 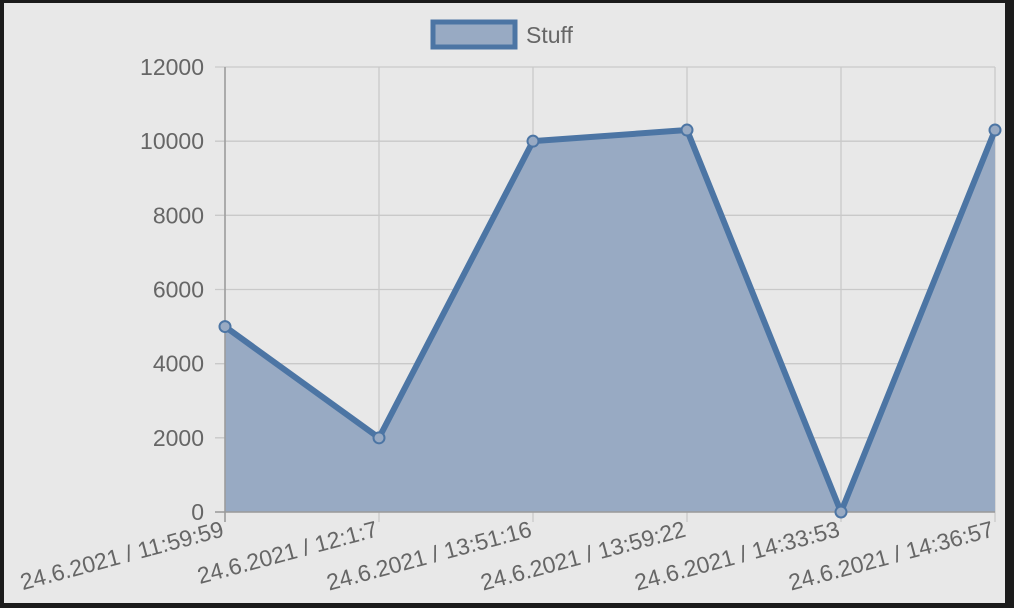 What do you see at coordinates (178, 364) in the screenshot?
I see `y-tick-label: 4000` at bounding box center [178, 364].